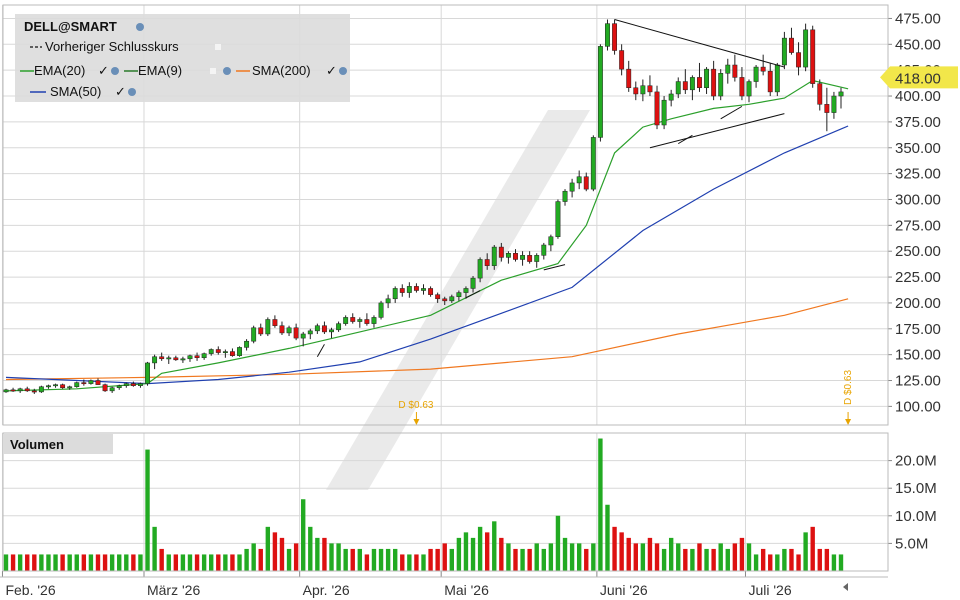 The image size is (960, 600). I want to click on price-tick-label: 450.00, so click(918, 44).